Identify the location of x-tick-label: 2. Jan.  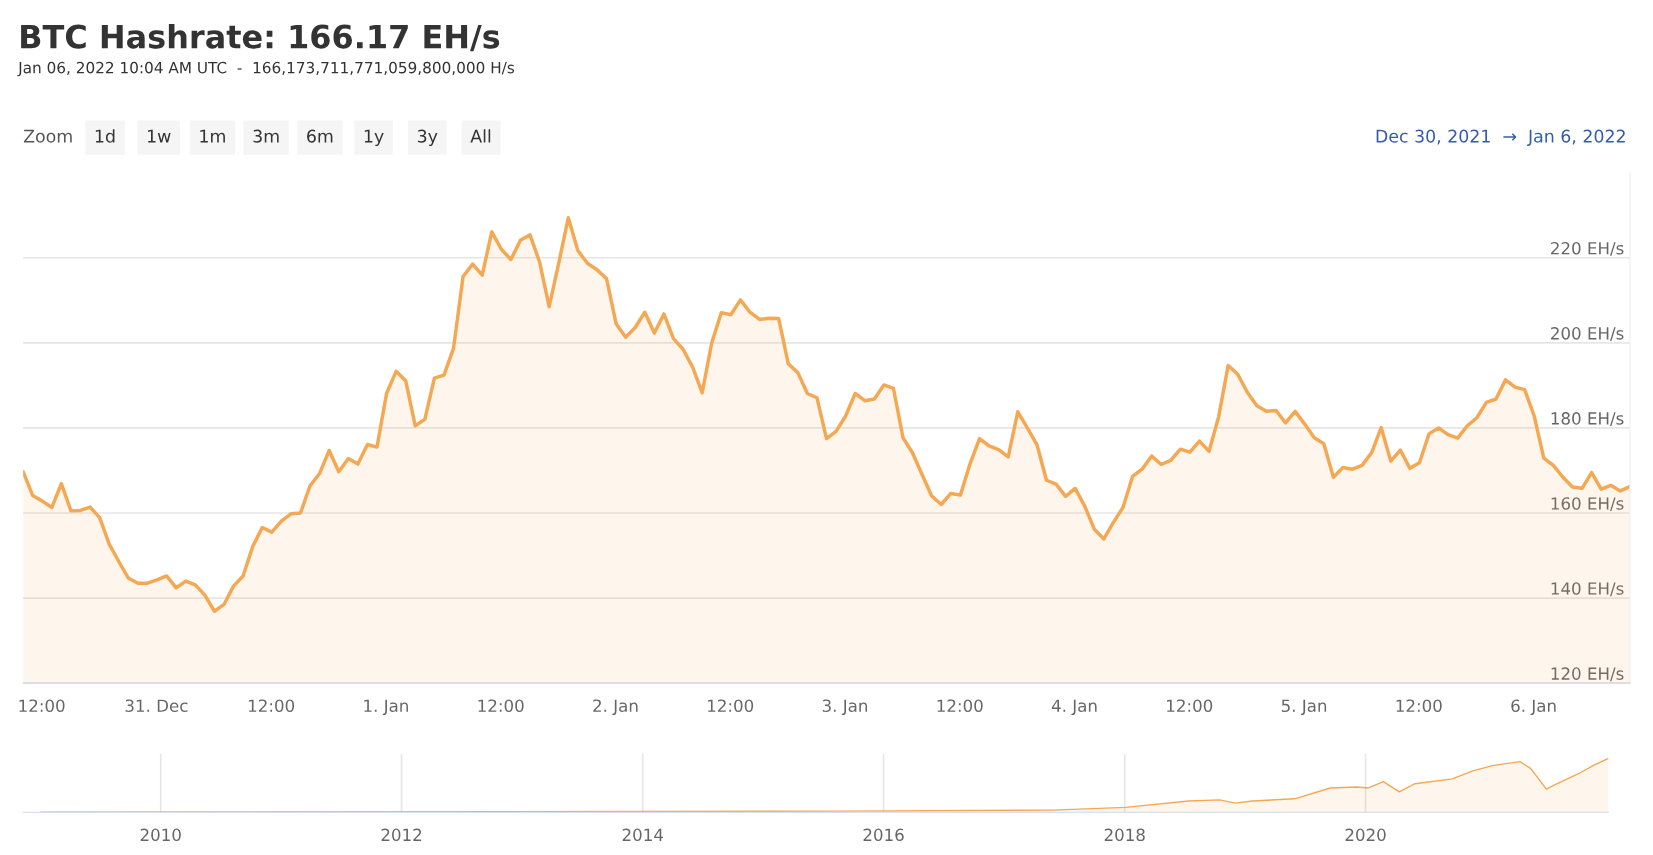
(615, 707).